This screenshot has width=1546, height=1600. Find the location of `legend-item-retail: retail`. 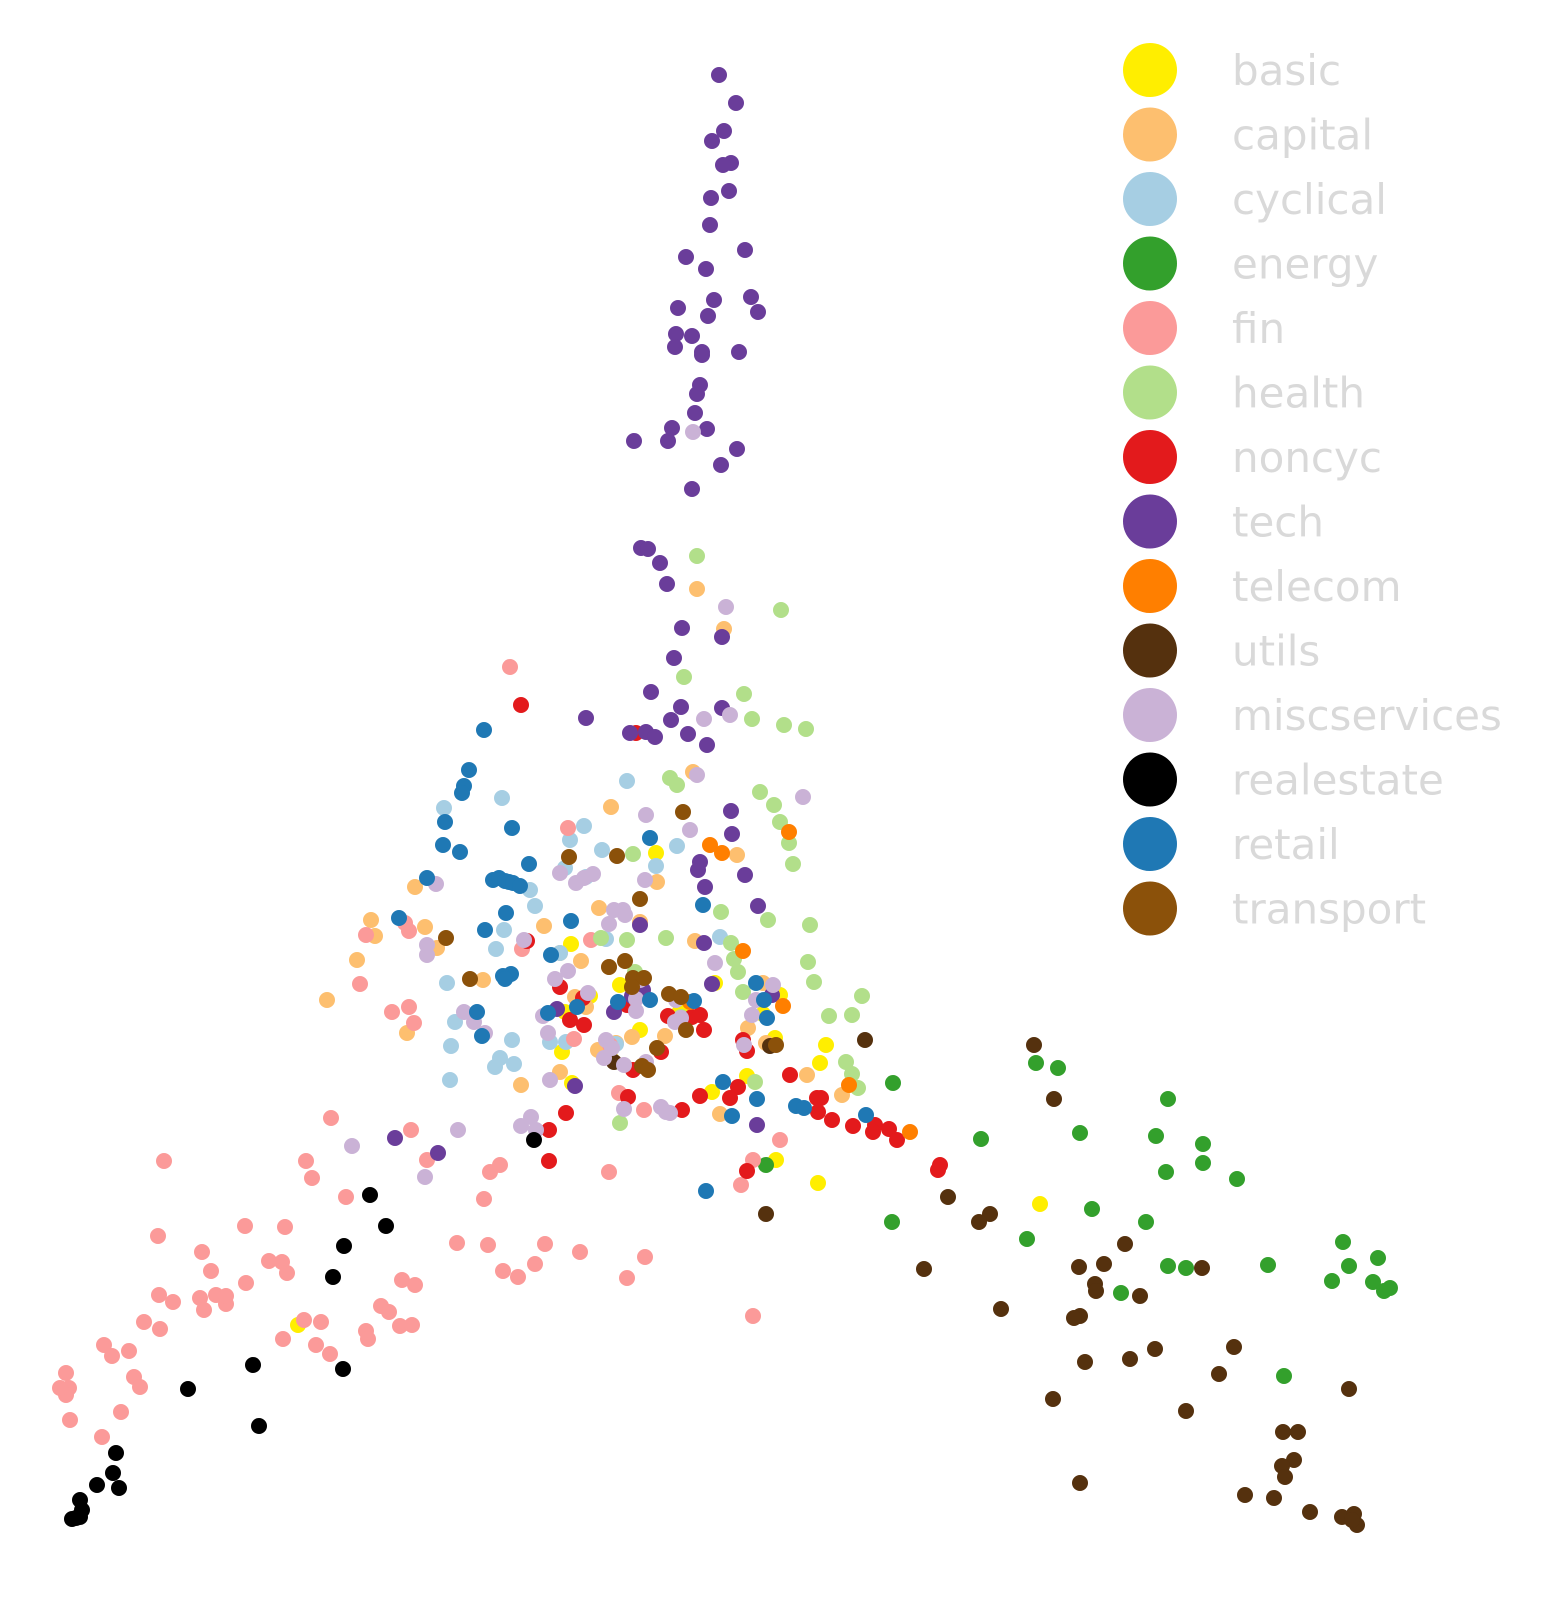

legend-item-retail: retail is located at coordinates (1231, 844).